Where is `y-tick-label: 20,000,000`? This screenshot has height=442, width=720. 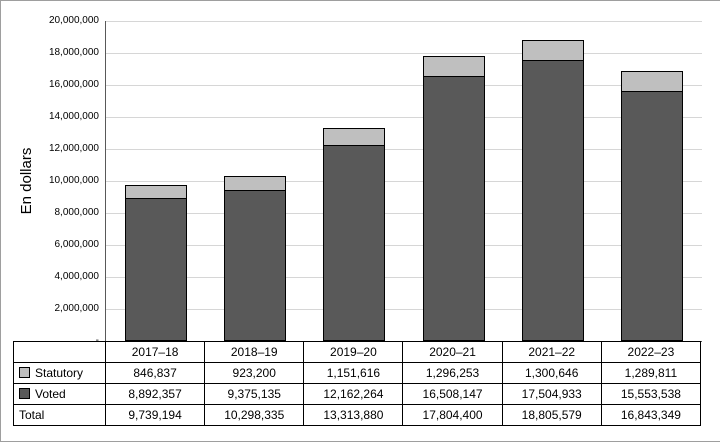
y-tick-label: 20,000,000 is located at coordinates (73, 20).